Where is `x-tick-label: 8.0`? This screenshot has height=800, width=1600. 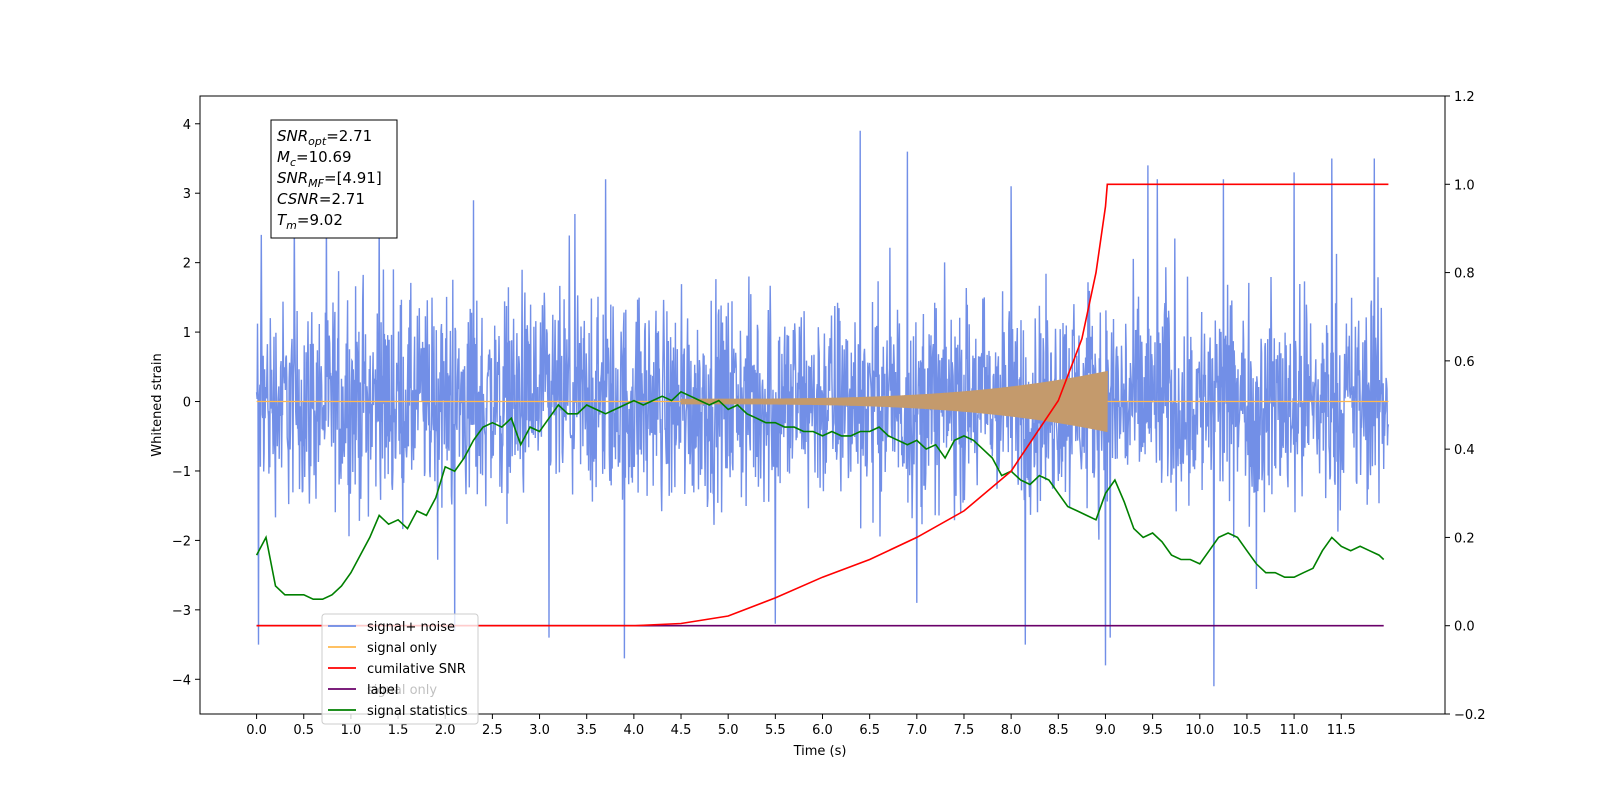 x-tick-label: 8.0 is located at coordinates (1011, 730).